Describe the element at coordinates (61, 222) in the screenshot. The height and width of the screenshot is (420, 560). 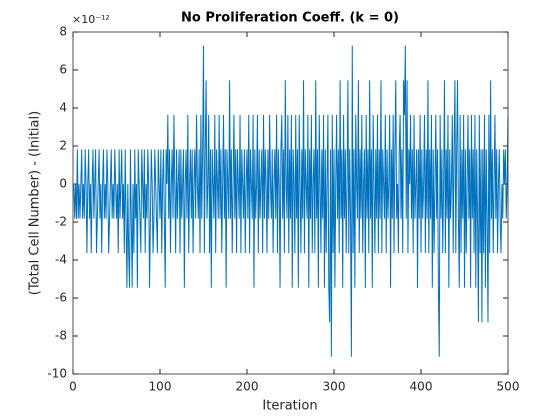
I see `y-tick-label: -2` at that location.